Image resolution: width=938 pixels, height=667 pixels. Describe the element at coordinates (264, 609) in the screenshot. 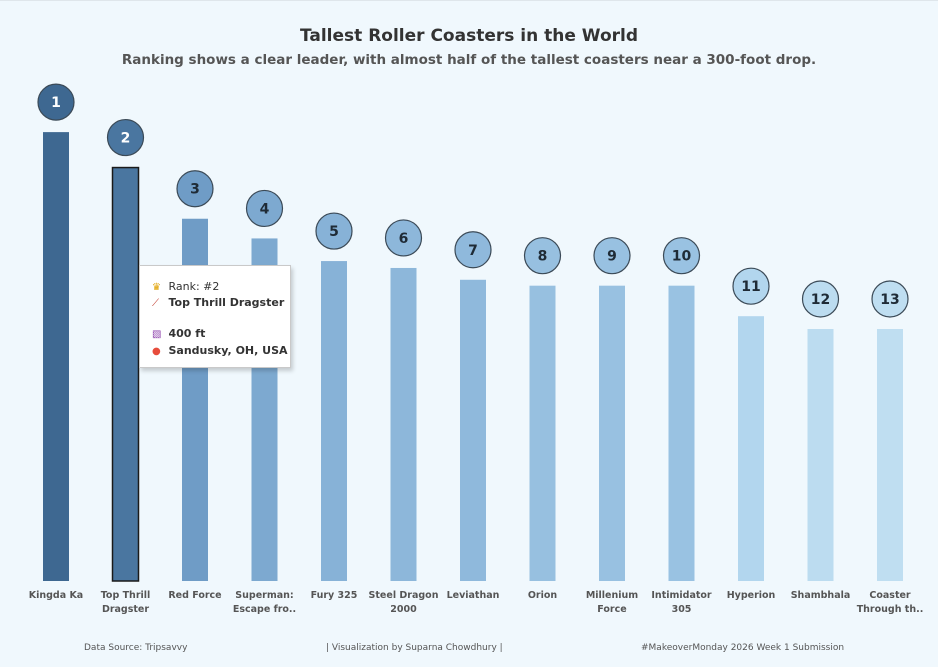

I see `category-label-4-line-2: Escape fro..` at that location.